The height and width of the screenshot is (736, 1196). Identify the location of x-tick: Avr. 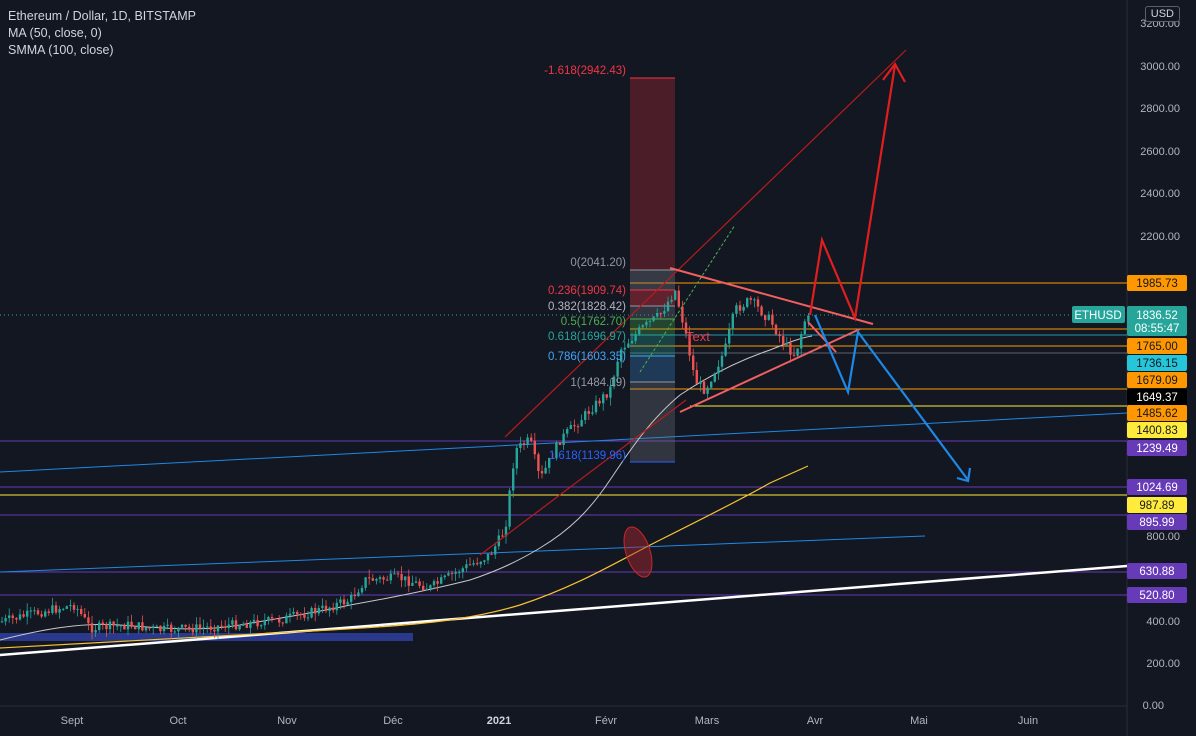
(815, 721).